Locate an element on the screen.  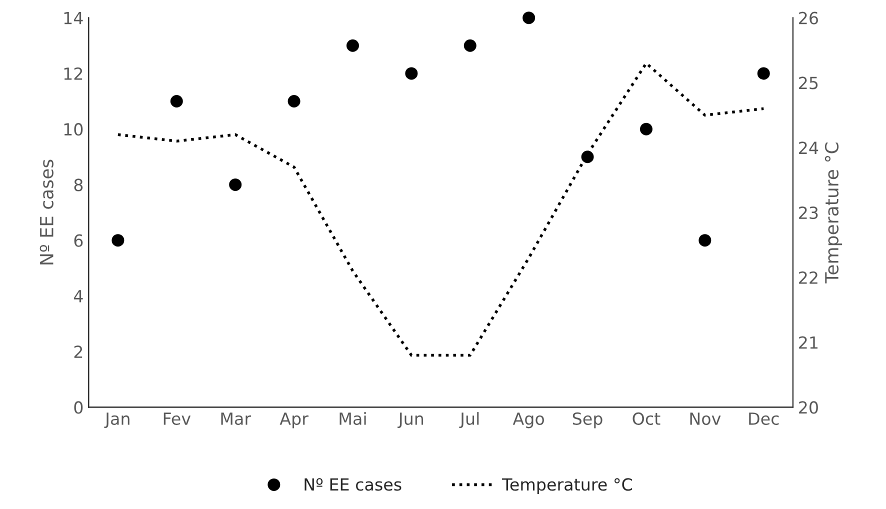
x-tick-label: Oct is located at coordinates (646, 418).